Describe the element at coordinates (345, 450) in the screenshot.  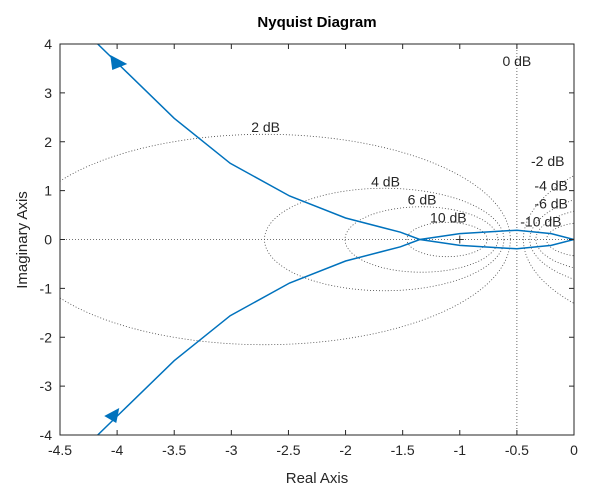
I see `x-tick-label: -2` at that location.